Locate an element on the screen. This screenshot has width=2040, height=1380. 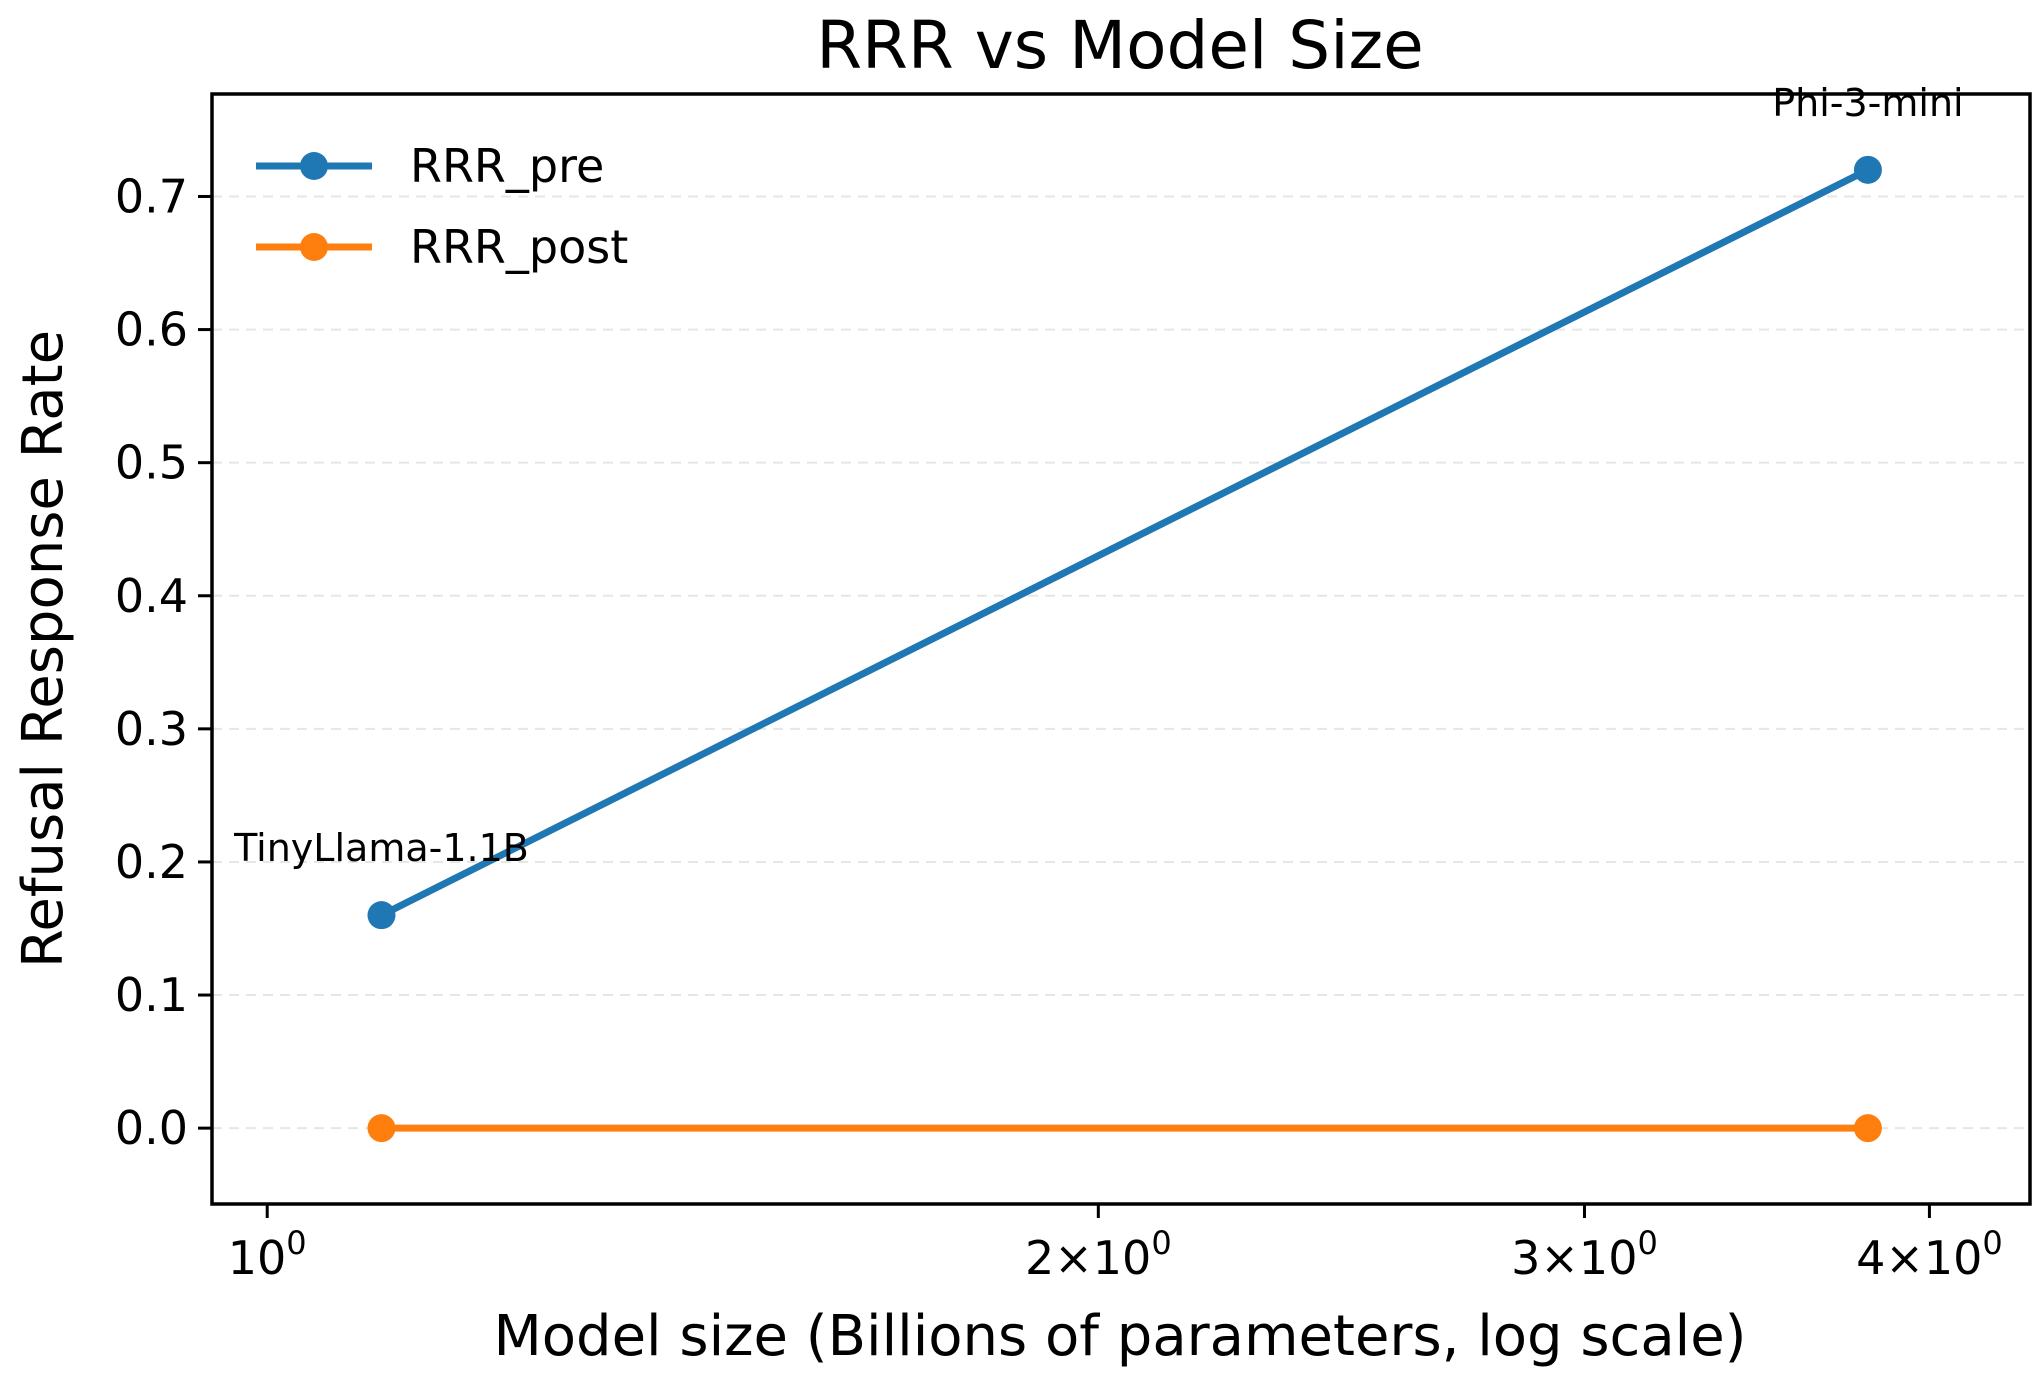
y-tick-label: 0.5 is located at coordinates (151, 463).